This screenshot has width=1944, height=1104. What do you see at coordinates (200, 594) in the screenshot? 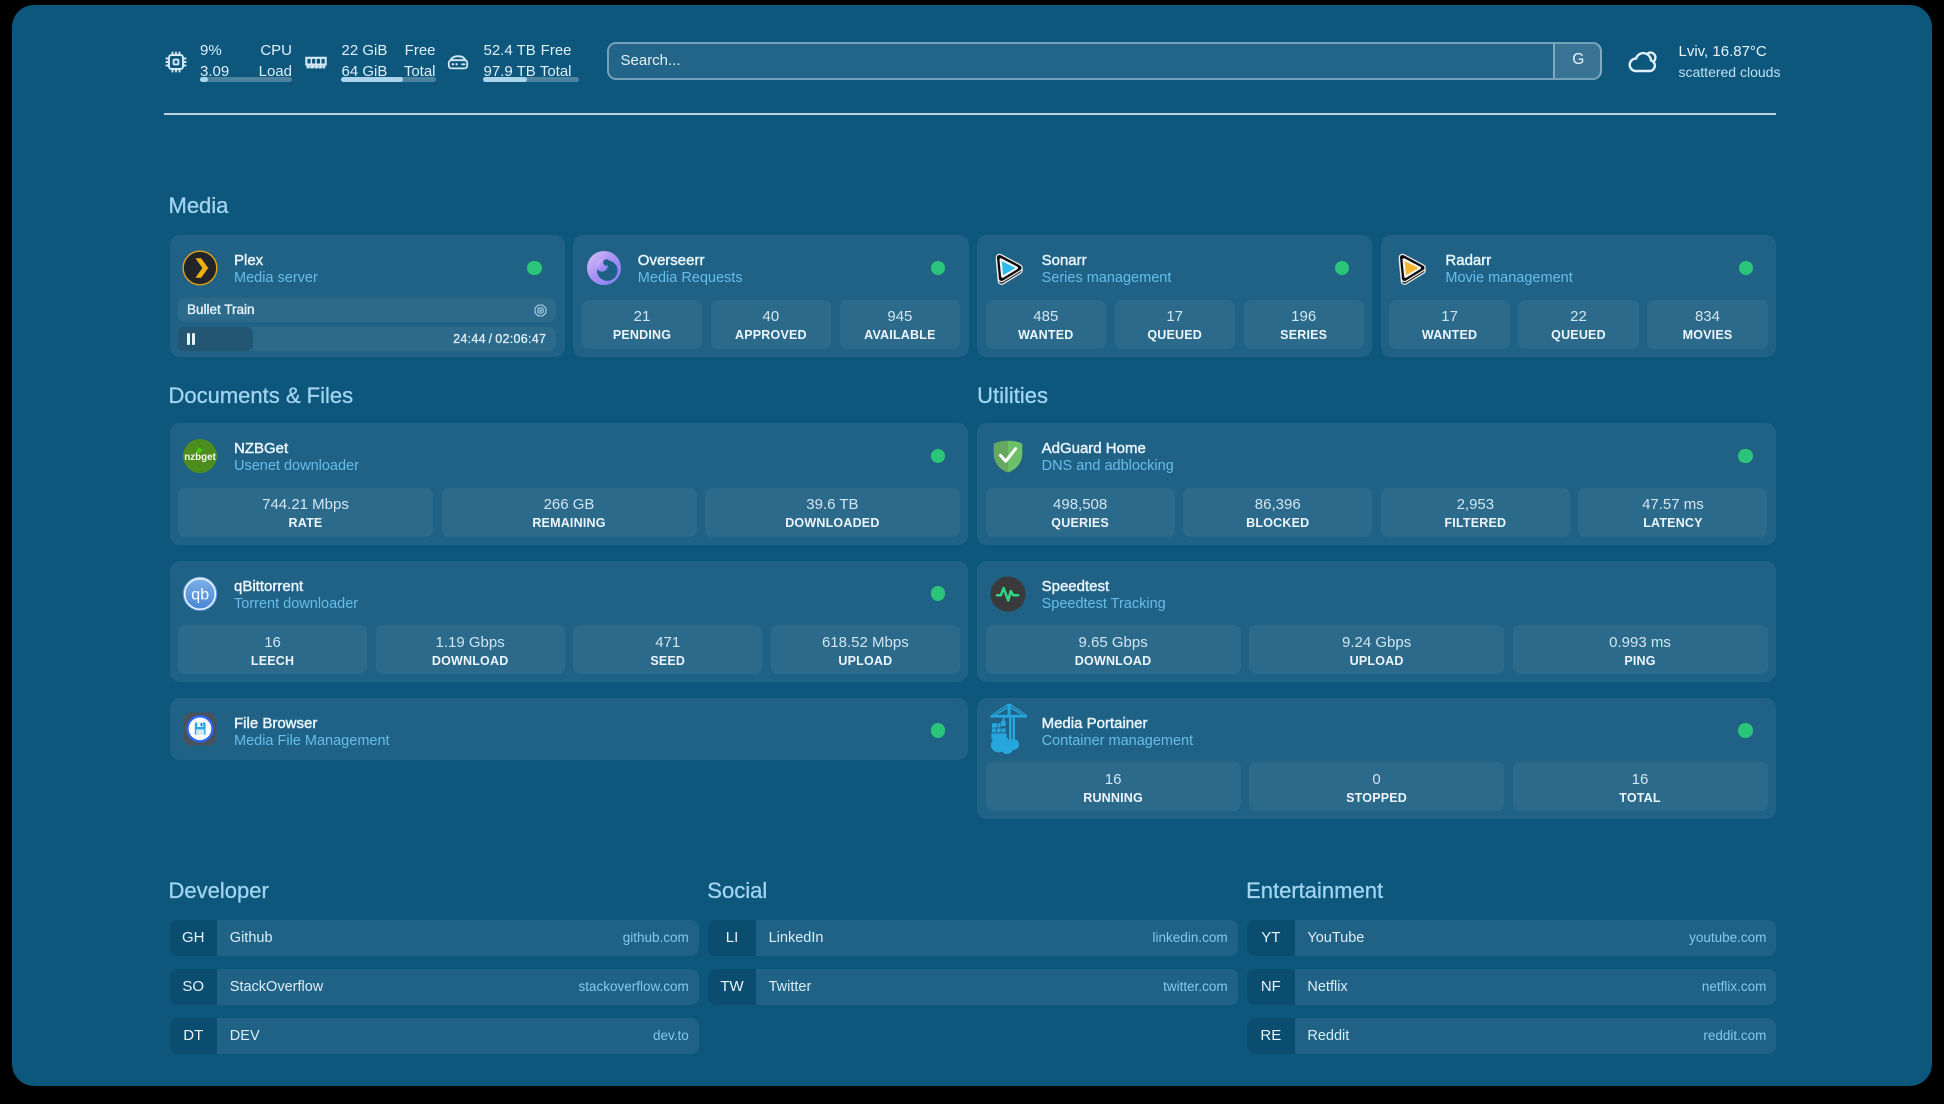
I see `svg-text: qb` at bounding box center [200, 594].